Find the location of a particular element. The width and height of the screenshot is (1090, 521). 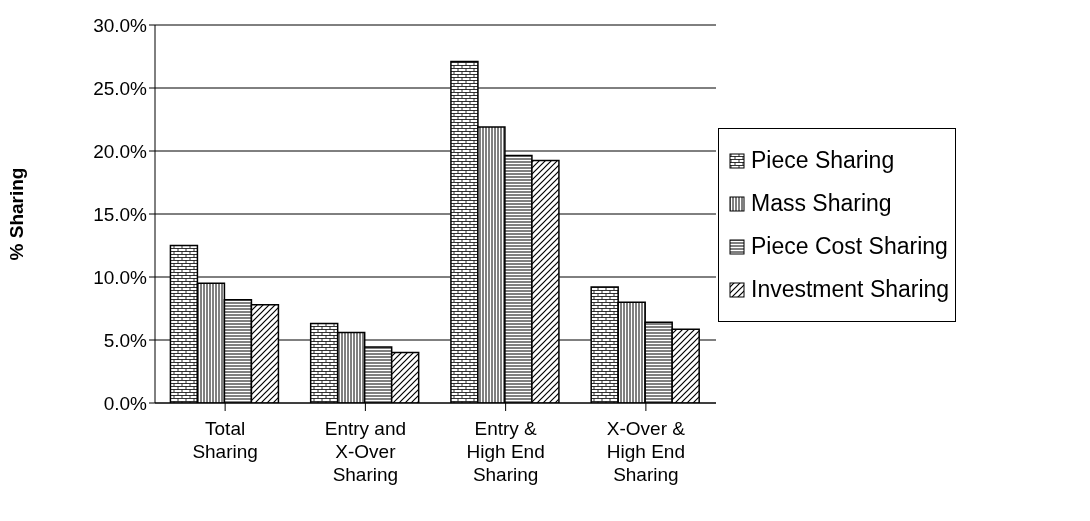

y-tick-label: 25.0% is located at coordinates (120, 88).